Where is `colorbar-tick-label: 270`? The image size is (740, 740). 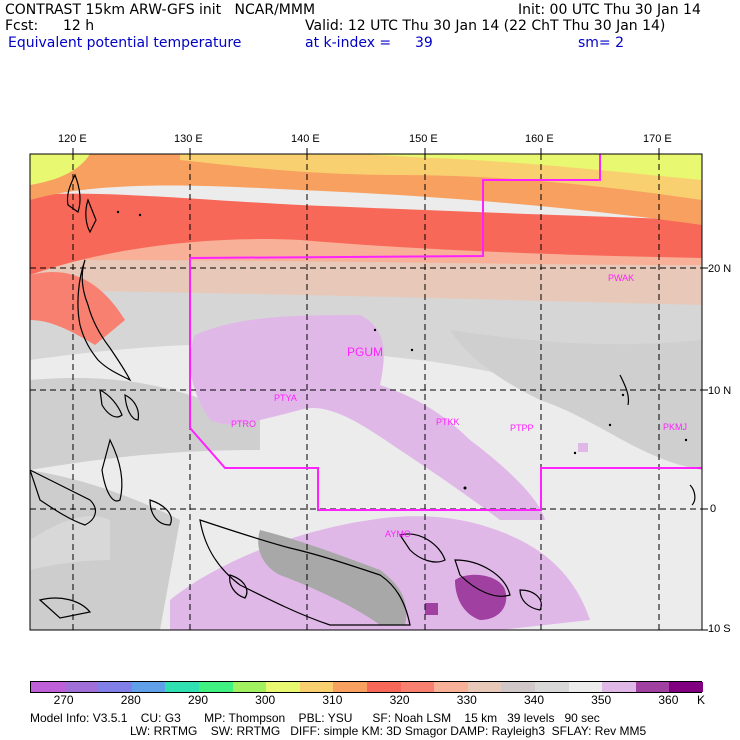 colorbar-tick-label: 270 is located at coordinates (63, 700).